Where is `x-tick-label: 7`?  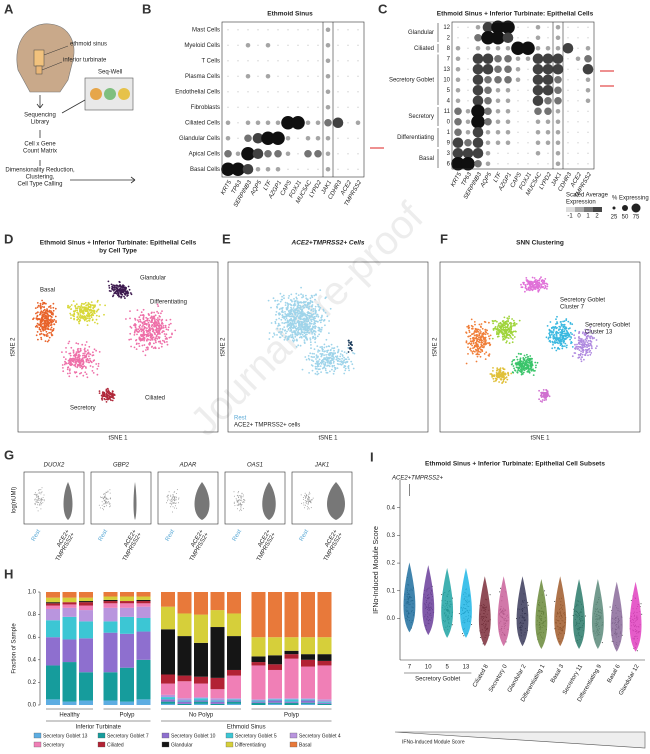 x-tick-label: 7 is located at coordinates (410, 668).